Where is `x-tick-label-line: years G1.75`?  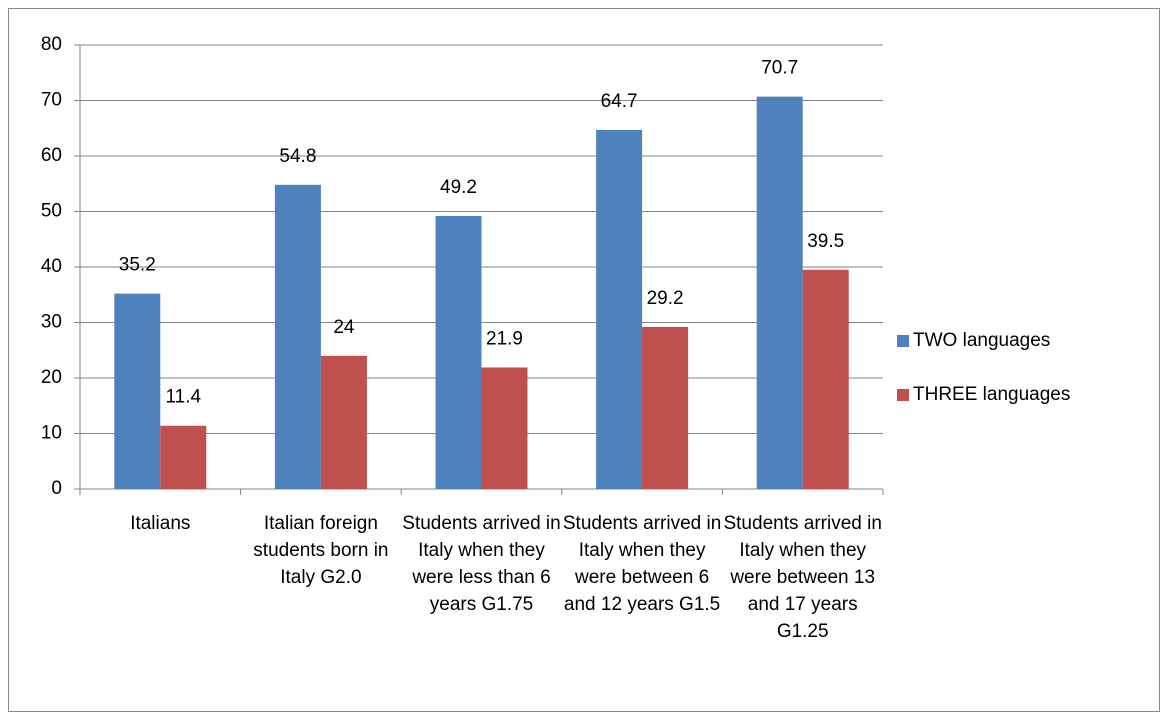 x-tick-label-line: years G1.75 is located at coordinates (482, 604).